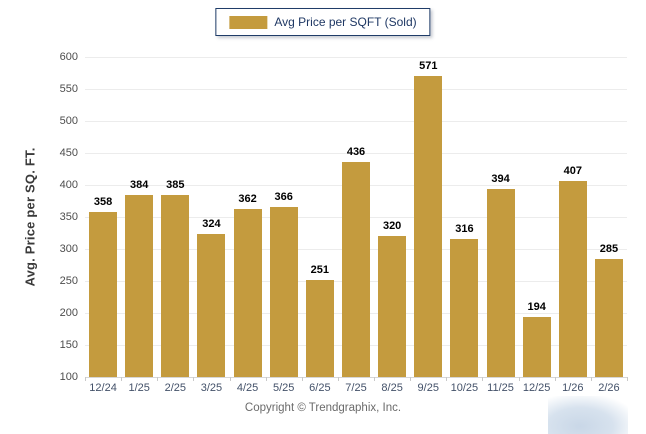 Image resolution: width=646 pixels, height=434 pixels. Describe the element at coordinates (247, 199) in the screenshot. I see `bar-value-label: 362` at that location.